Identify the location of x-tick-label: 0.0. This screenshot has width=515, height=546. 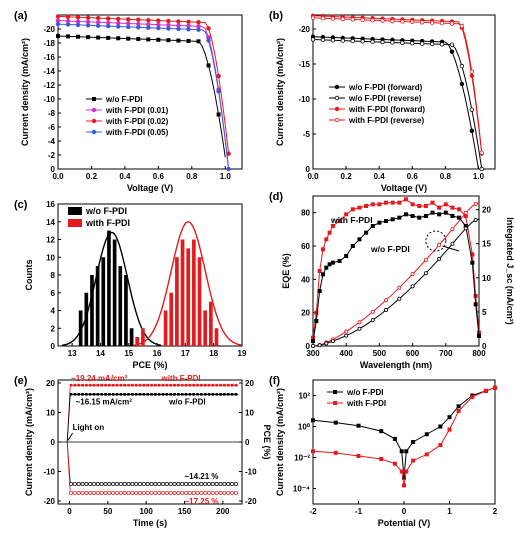
(313, 176).